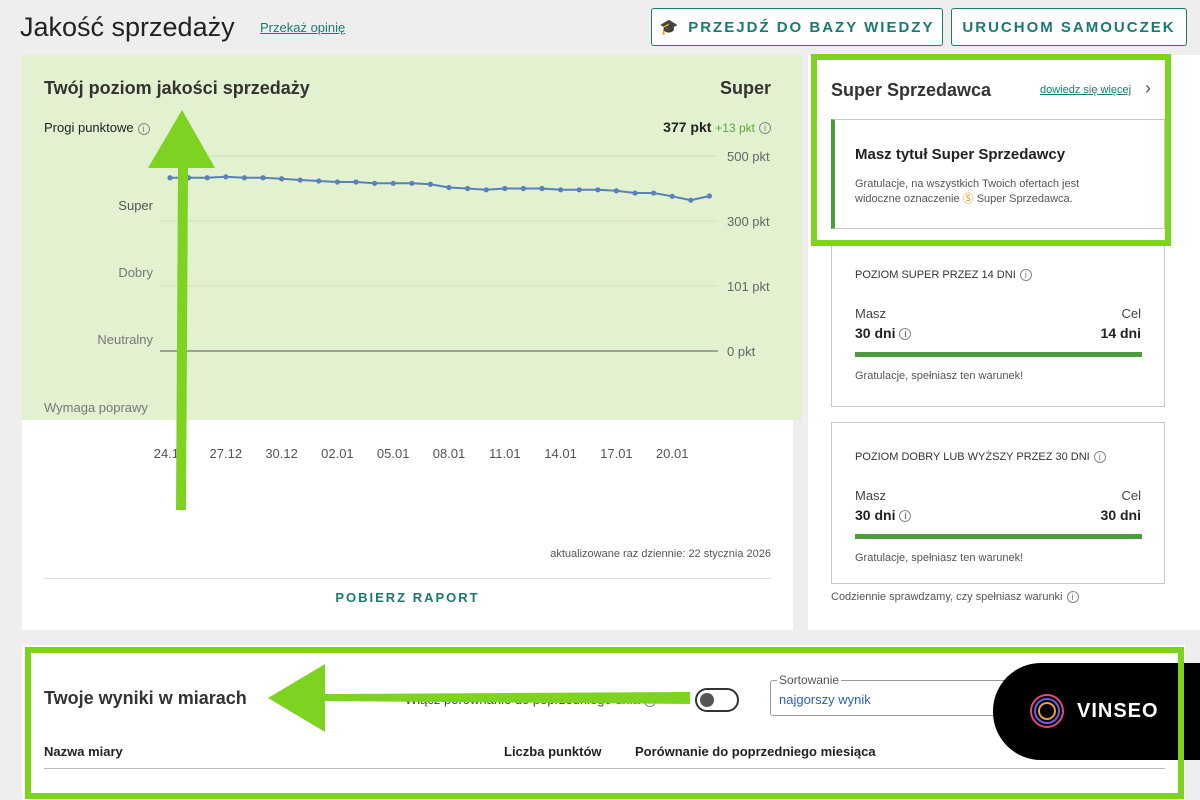 This screenshot has width=1200, height=800. I want to click on text: POZIOM DOBRY LUB WYŻSZY PRZEZ 30 DNI, so click(972, 457).